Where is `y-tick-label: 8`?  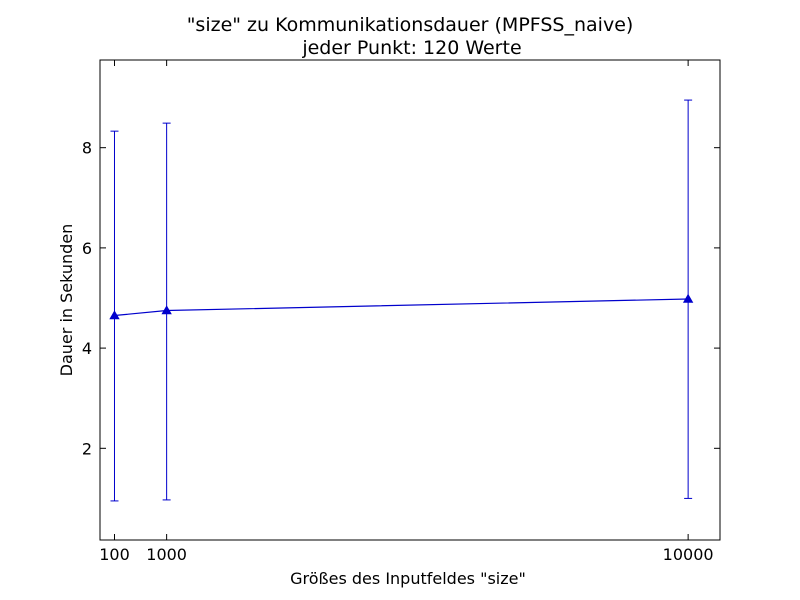 y-tick-label: 8 is located at coordinates (87, 148).